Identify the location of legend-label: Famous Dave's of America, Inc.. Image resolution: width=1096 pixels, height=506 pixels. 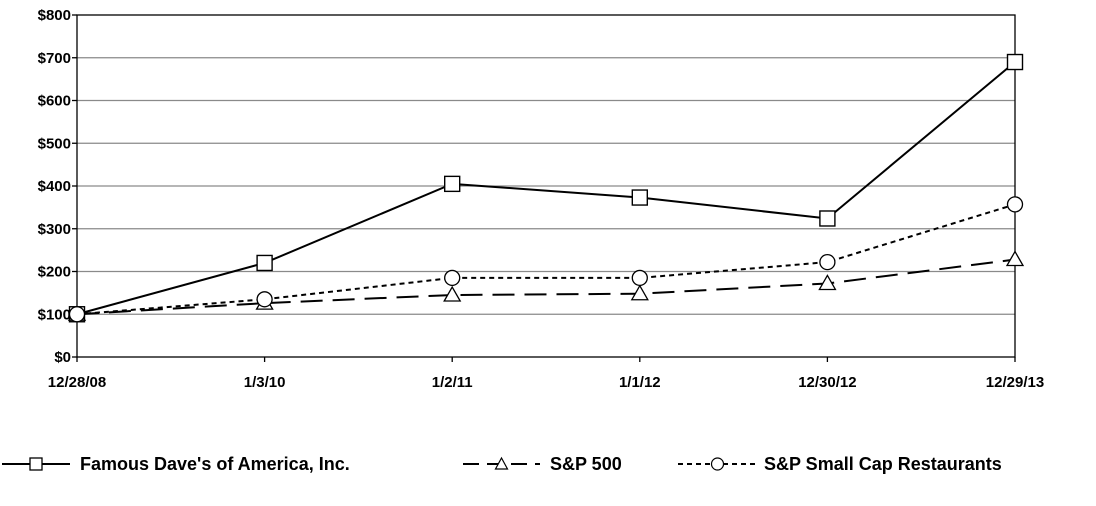
(215, 464).